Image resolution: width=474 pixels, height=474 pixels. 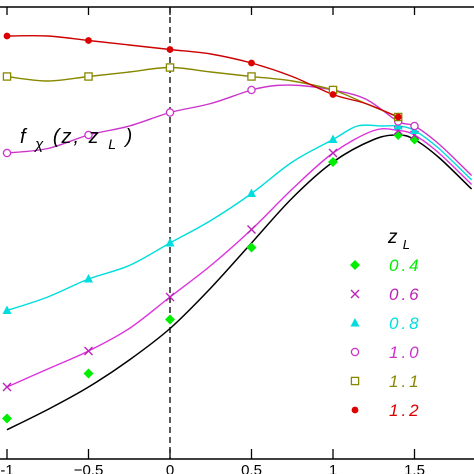 I want to click on function-annotation: f χ (z, z L ), so click(x=77, y=140).